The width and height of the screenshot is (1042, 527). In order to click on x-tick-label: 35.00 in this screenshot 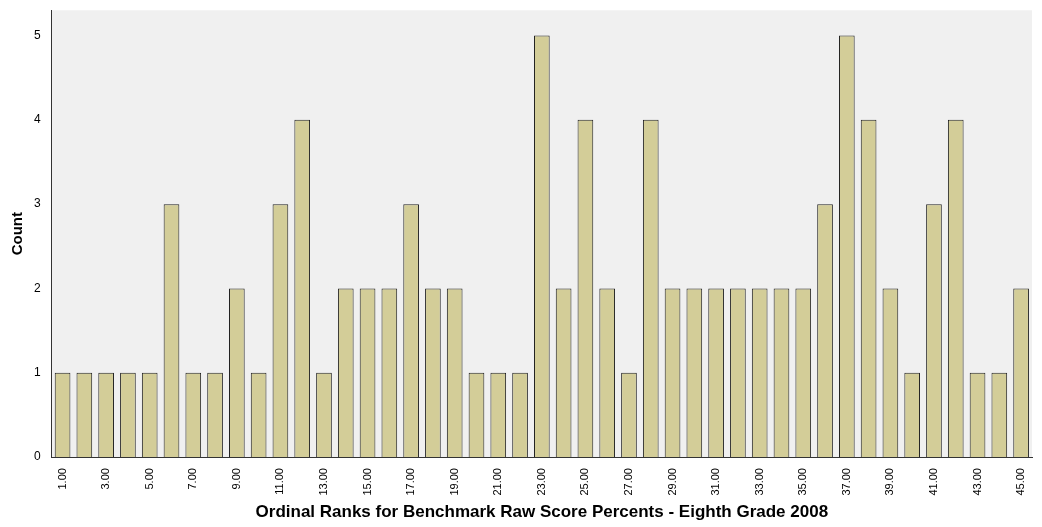, I will do `click(802, 482)`.